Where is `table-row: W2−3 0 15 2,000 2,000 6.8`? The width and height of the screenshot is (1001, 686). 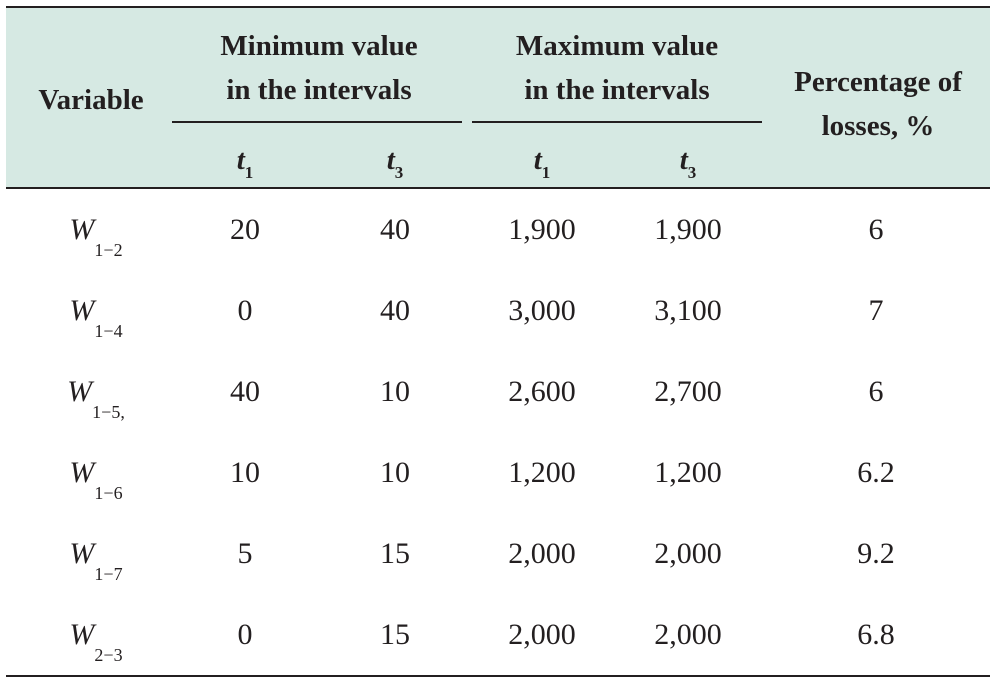 table-row: W2−3 0 15 2,000 2,000 6.8 is located at coordinates (498, 634).